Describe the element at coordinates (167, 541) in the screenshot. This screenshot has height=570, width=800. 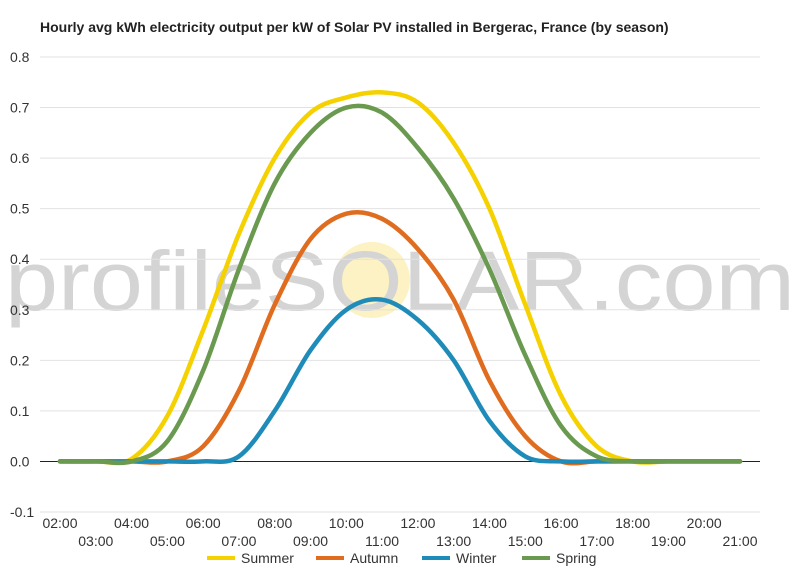
I see `x-tick-label: 05:00` at that location.